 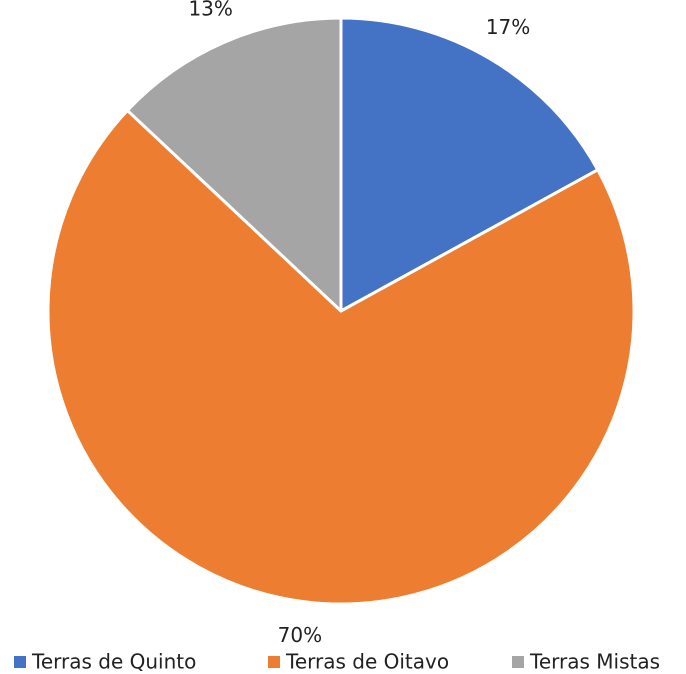 I want to click on pie-slice, so click(x=234, y=164).